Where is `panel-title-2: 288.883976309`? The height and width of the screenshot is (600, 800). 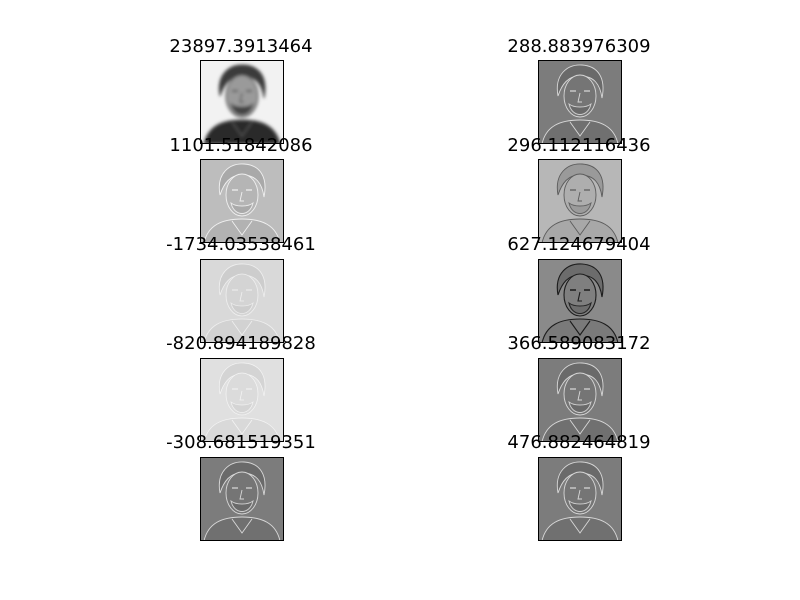
panel-title-2: 288.883976309 is located at coordinates (579, 46).